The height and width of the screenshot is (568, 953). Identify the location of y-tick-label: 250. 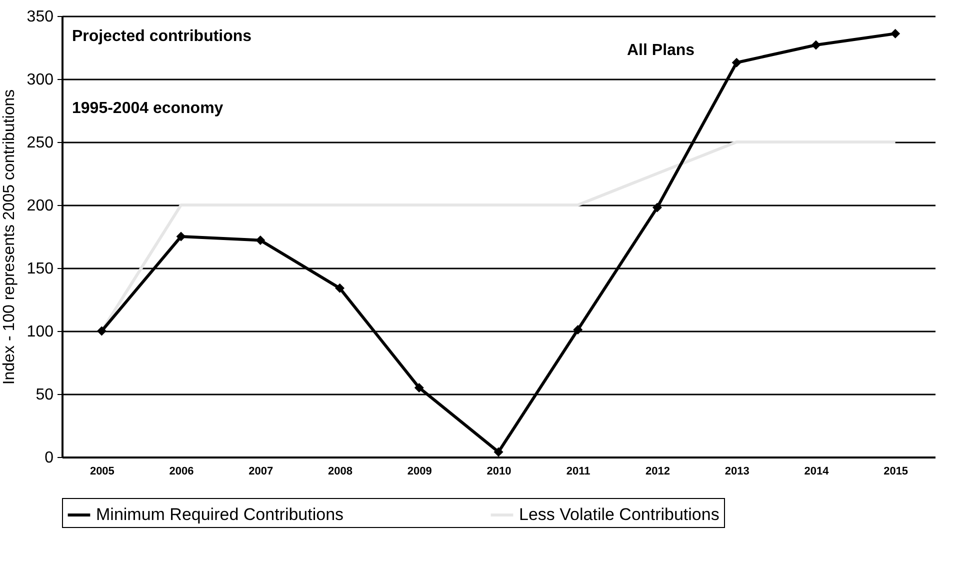
(40, 143).